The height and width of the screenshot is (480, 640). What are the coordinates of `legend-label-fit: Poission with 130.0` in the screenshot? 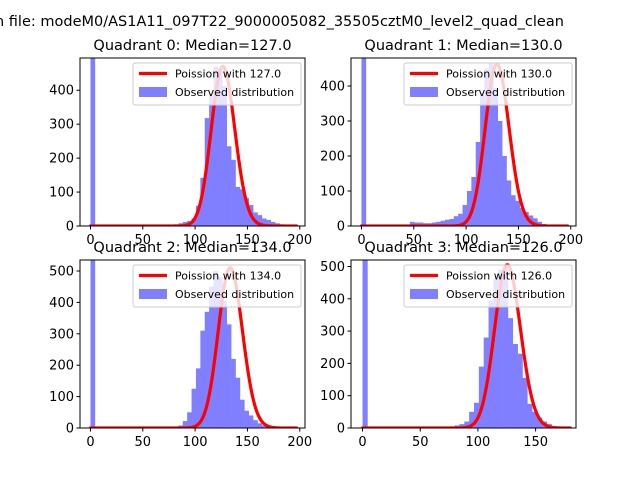 It's located at (499, 74).